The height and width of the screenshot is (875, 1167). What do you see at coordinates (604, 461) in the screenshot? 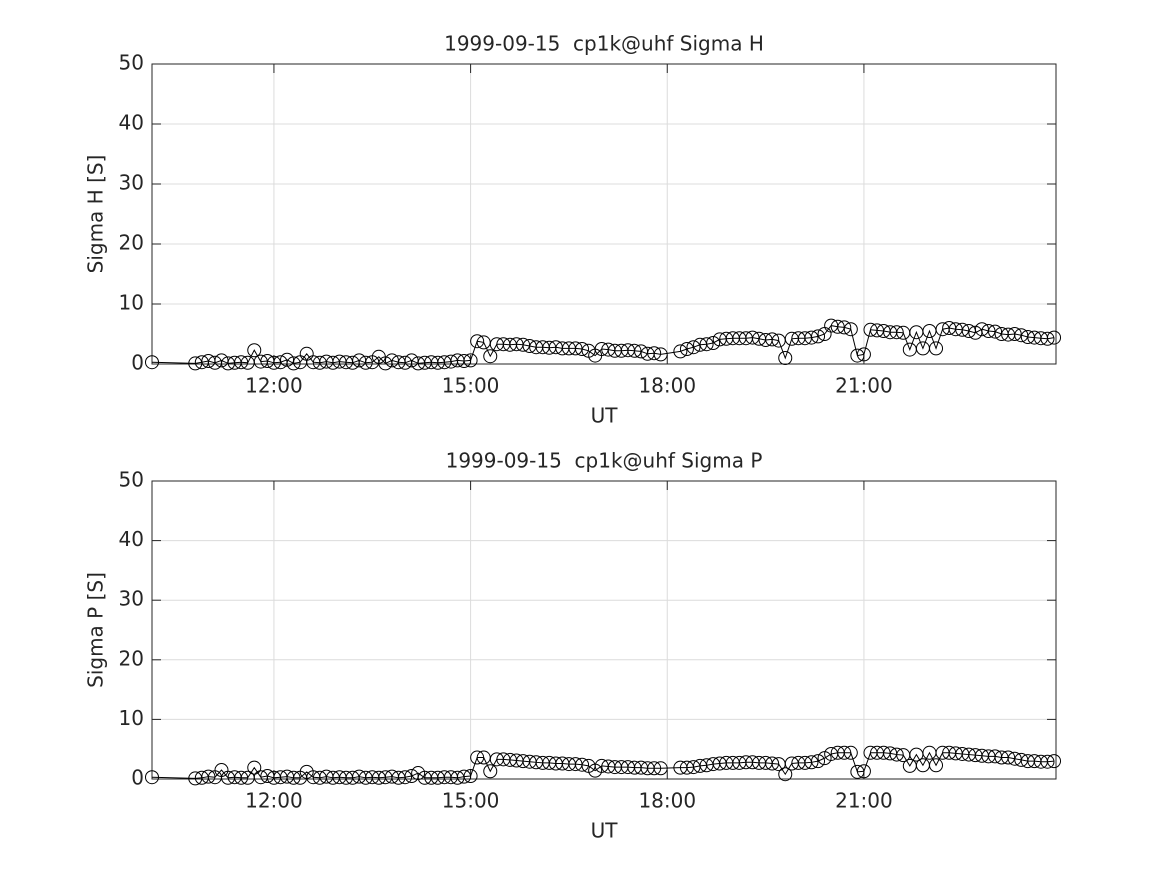
I see `chart-title: 1999-09-15 cp1k@uhf Sigma P` at bounding box center [604, 461].